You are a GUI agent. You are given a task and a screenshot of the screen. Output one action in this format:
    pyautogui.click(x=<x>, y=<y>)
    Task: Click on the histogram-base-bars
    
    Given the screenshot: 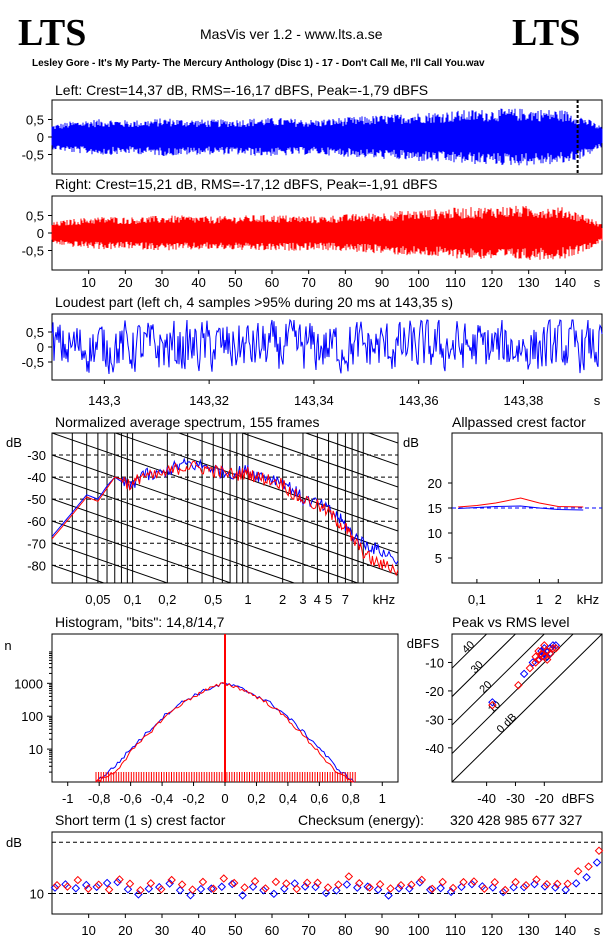 What is the action you would take?
    pyautogui.click(x=225, y=777)
    